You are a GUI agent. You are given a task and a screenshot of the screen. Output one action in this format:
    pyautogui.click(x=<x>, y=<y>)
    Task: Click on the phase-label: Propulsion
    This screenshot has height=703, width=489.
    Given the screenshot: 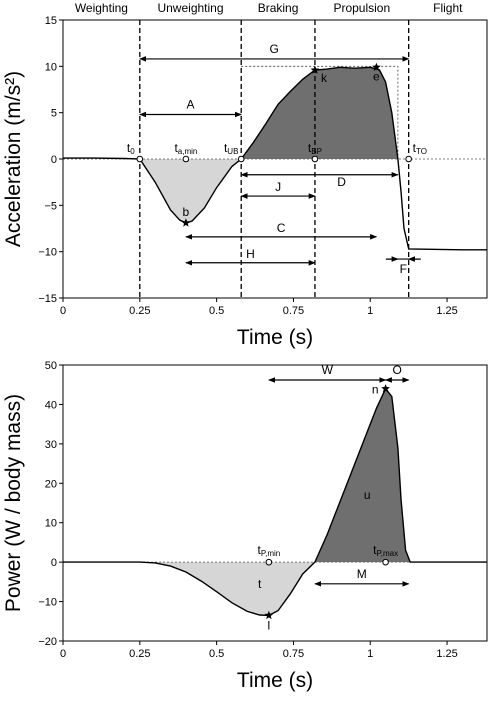 What is the action you would take?
    pyautogui.click(x=361, y=8)
    